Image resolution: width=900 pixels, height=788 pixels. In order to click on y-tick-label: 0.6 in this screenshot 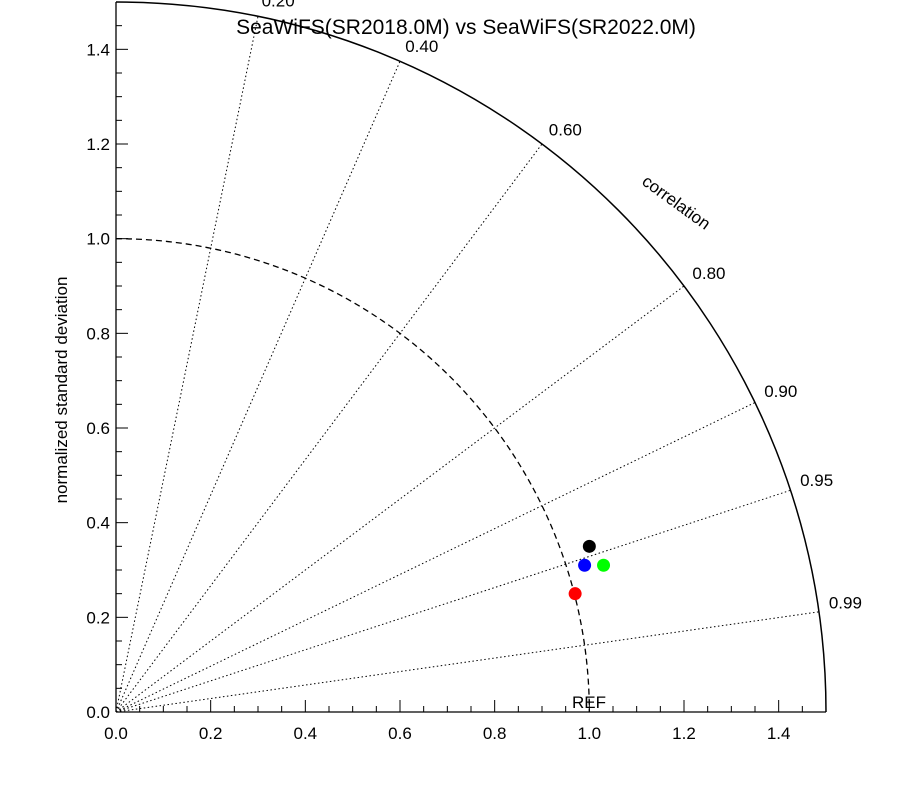, I will do `click(98, 428)`.